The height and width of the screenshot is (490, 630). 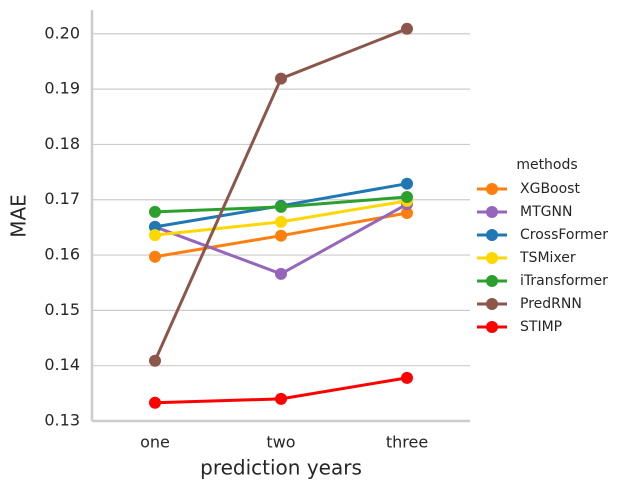 What do you see at coordinates (19, 216) in the screenshot?
I see `y-axis-label: MAE` at bounding box center [19, 216].